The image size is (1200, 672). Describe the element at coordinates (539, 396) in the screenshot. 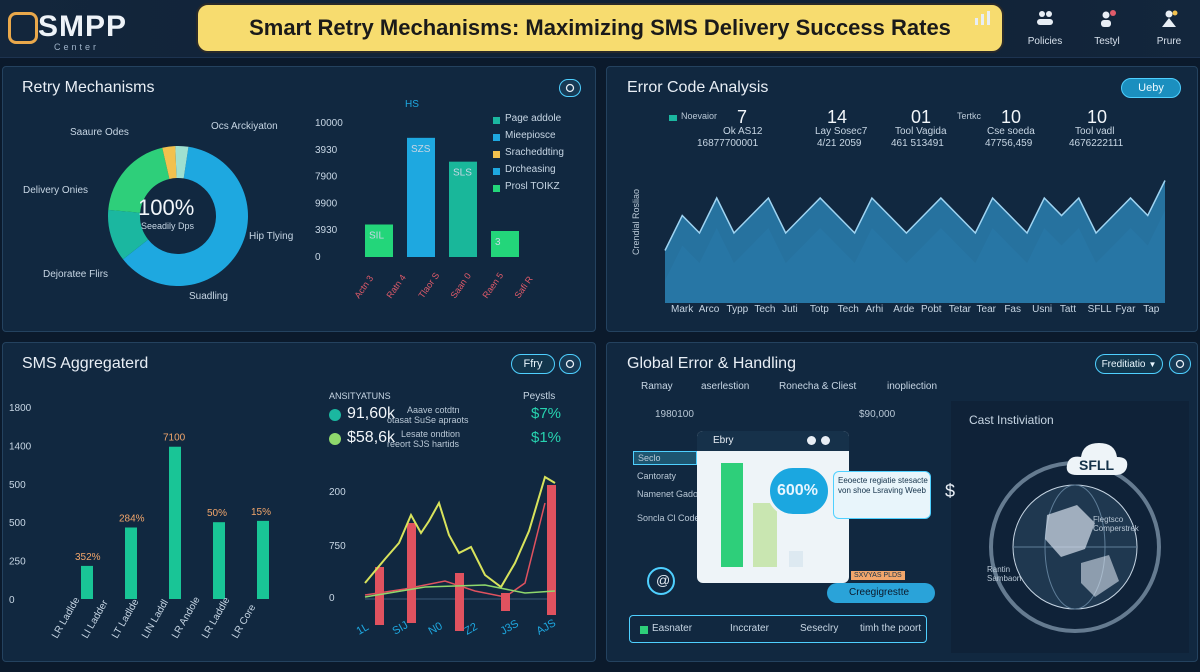

I see `stats-title-2: Peystls` at that location.